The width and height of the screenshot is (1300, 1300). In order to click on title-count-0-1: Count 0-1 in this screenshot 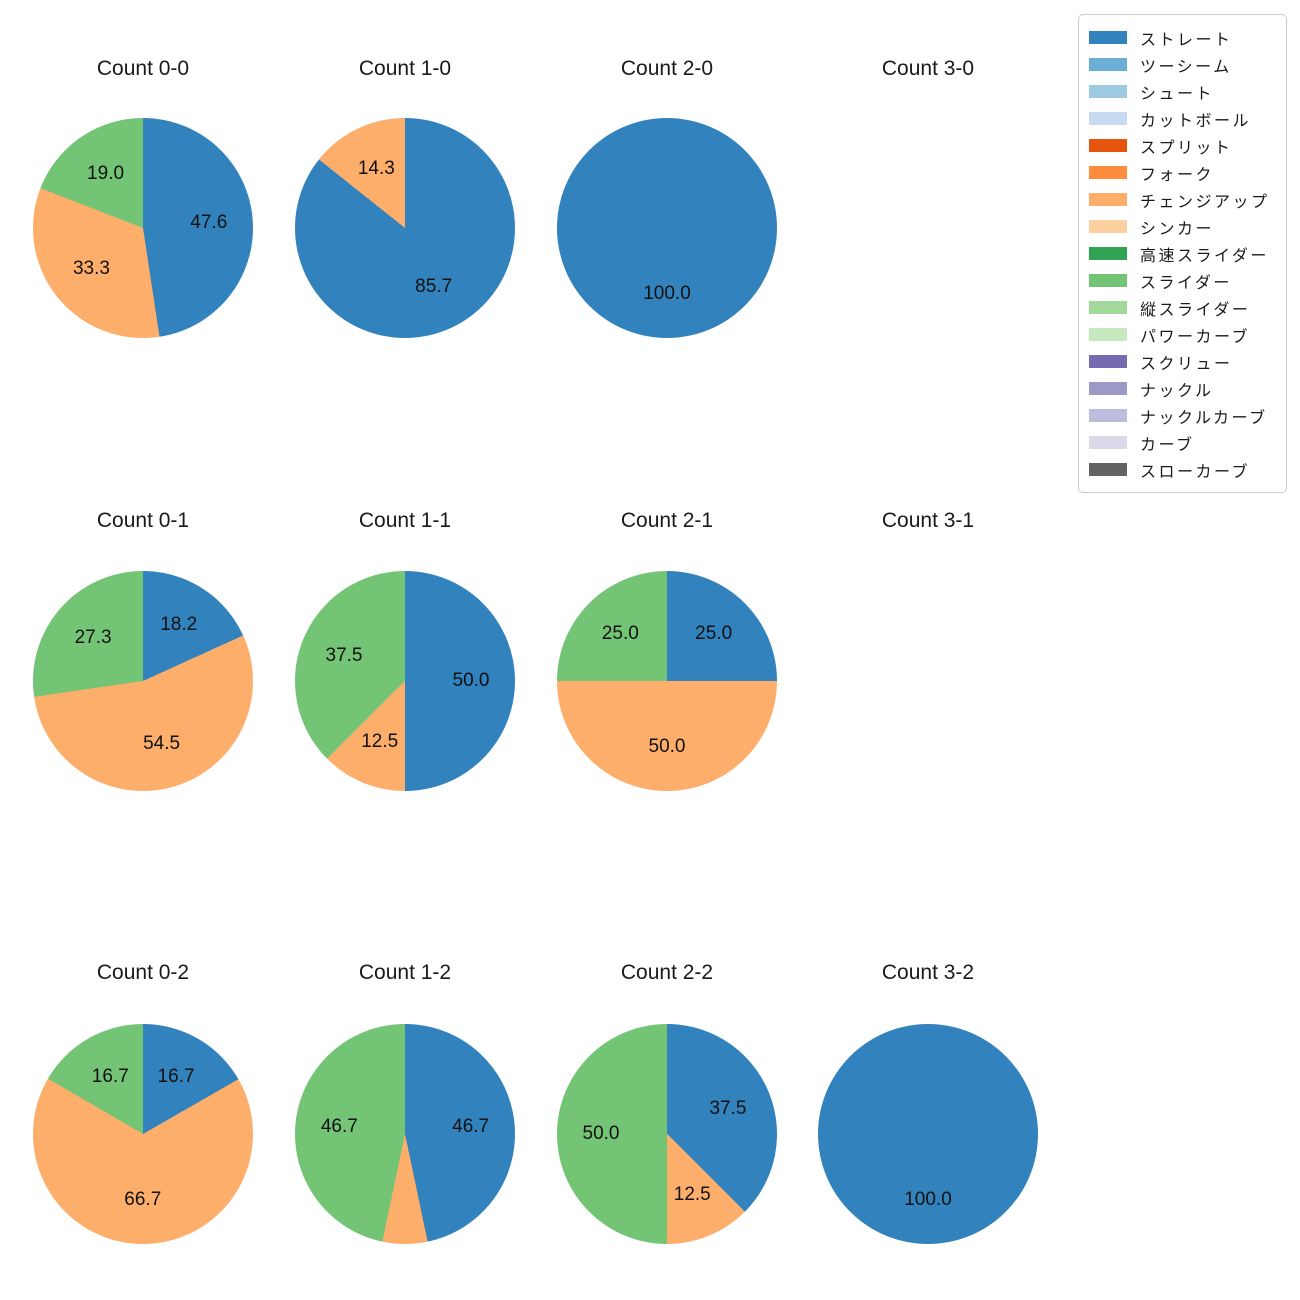, I will do `click(143, 520)`.